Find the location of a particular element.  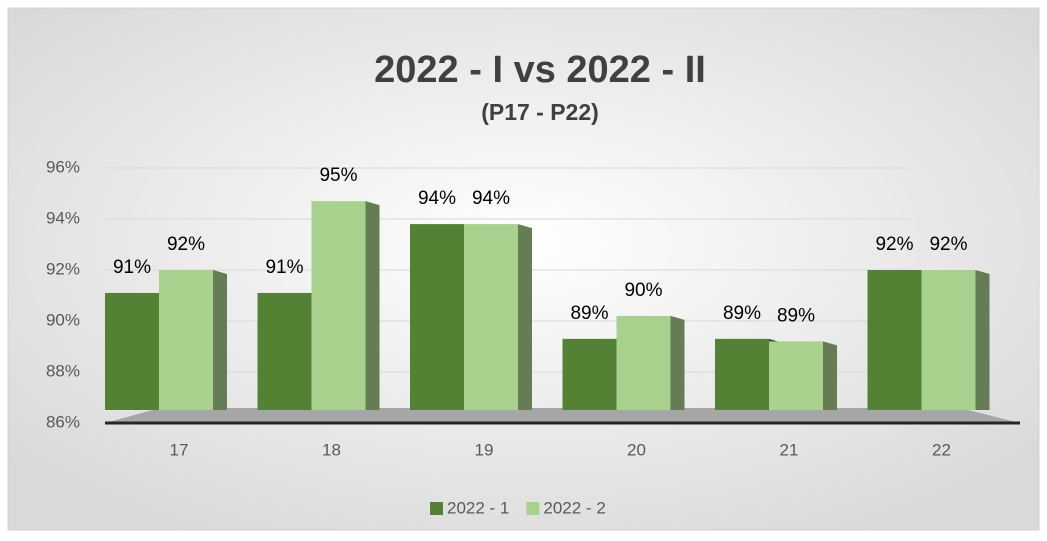

chart-title: 2022 - I vs 2022 - II is located at coordinates (540, 70).